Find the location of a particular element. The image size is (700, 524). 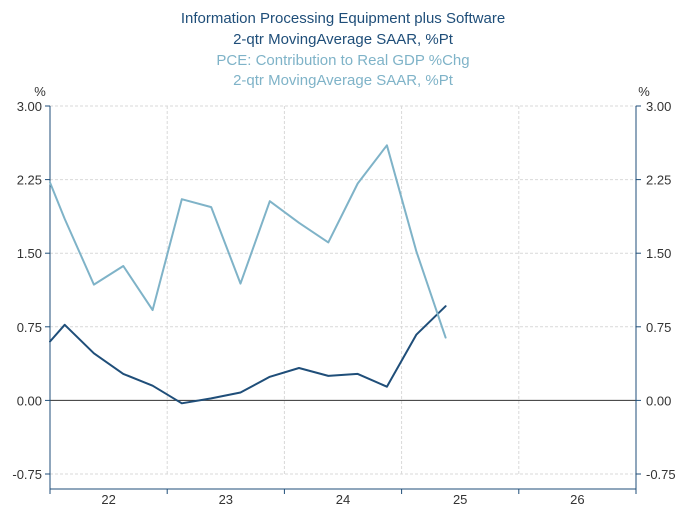

left-tick-label-4: 0.00 is located at coordinates (29, 400).